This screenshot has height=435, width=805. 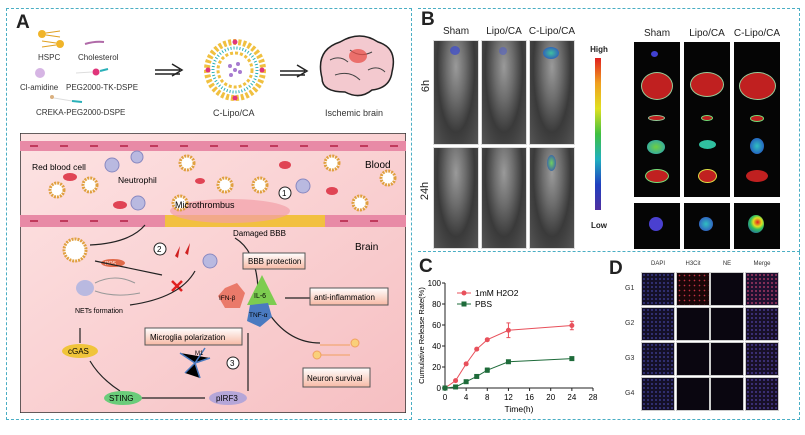 What do you see at coordinates (113, 263) in the screenshot?
I see `ros-badge` at bounding box center [113, 263].